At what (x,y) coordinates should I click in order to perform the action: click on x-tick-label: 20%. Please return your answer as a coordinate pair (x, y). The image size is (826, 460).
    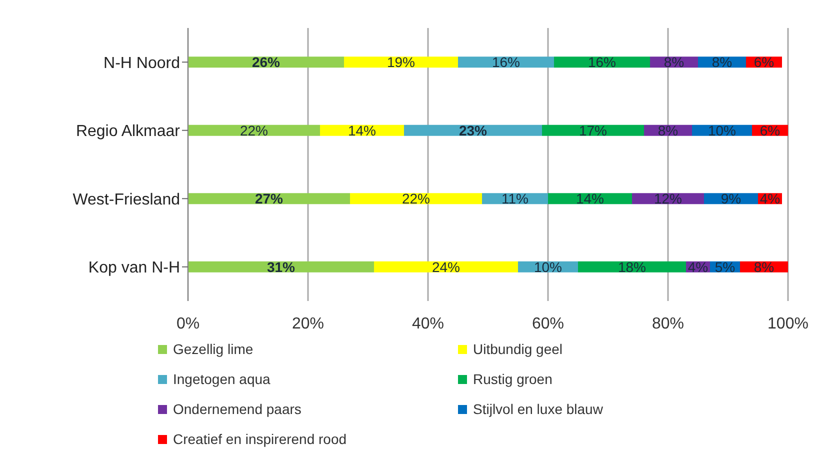
    Looking at the image, I should click on (308, 323).